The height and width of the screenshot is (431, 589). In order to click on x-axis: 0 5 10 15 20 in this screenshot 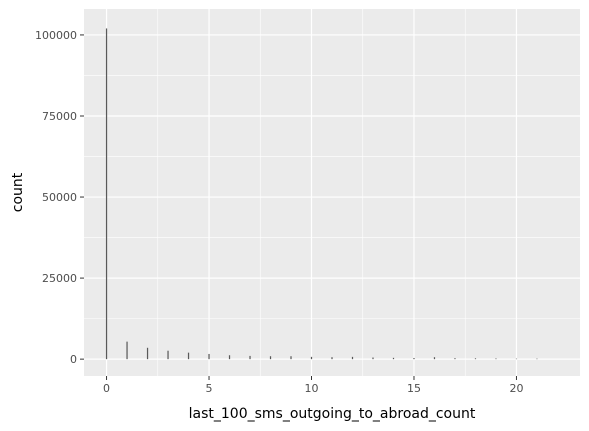, I will do `click(313, 385)`.